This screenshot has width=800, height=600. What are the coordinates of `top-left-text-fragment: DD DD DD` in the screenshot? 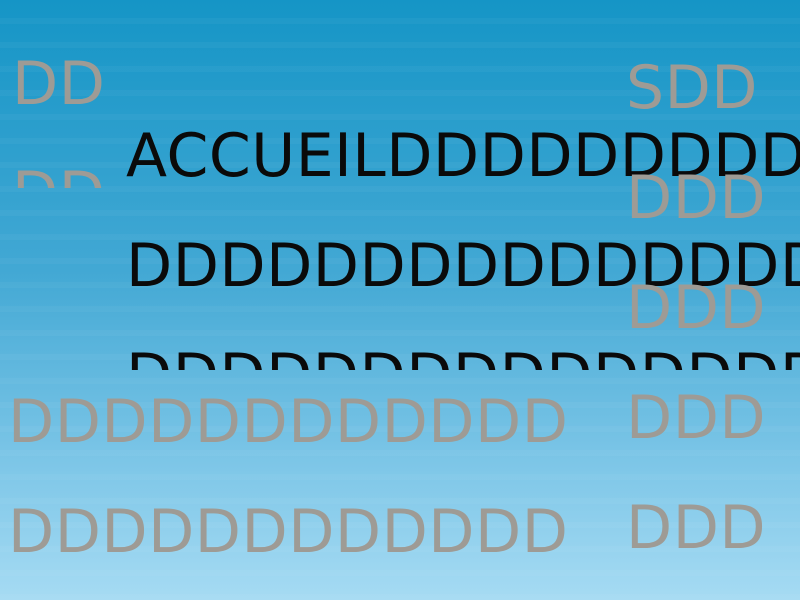 It's located at (67, 99).